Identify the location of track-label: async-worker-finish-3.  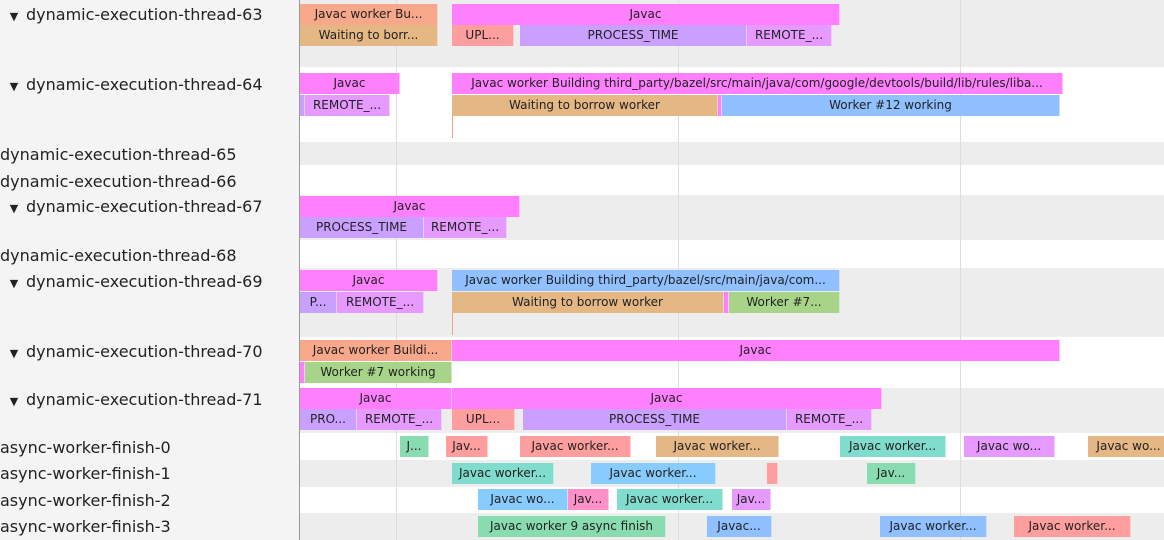
(85, 527).